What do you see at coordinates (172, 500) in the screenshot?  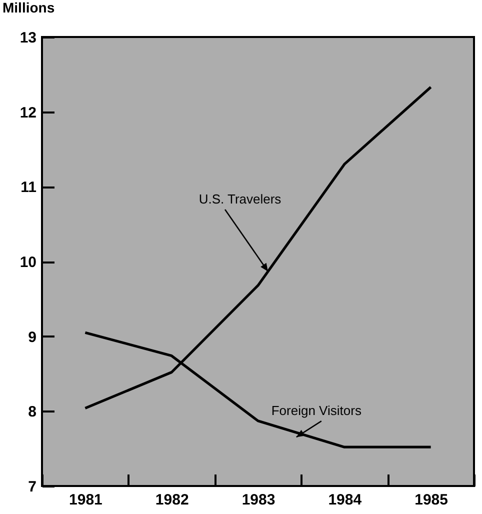 I see `x-tick-label: 1982` at bounding box center [172, 500].